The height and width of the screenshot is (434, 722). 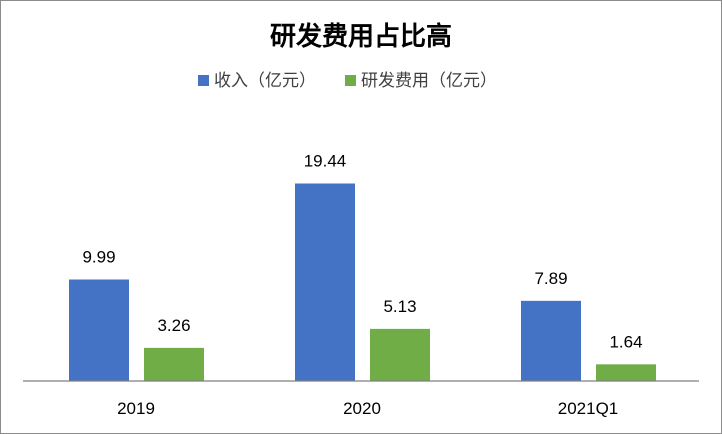 I want to click on data-label-revenue-2019: 9.99, so click(x=98, y=257).